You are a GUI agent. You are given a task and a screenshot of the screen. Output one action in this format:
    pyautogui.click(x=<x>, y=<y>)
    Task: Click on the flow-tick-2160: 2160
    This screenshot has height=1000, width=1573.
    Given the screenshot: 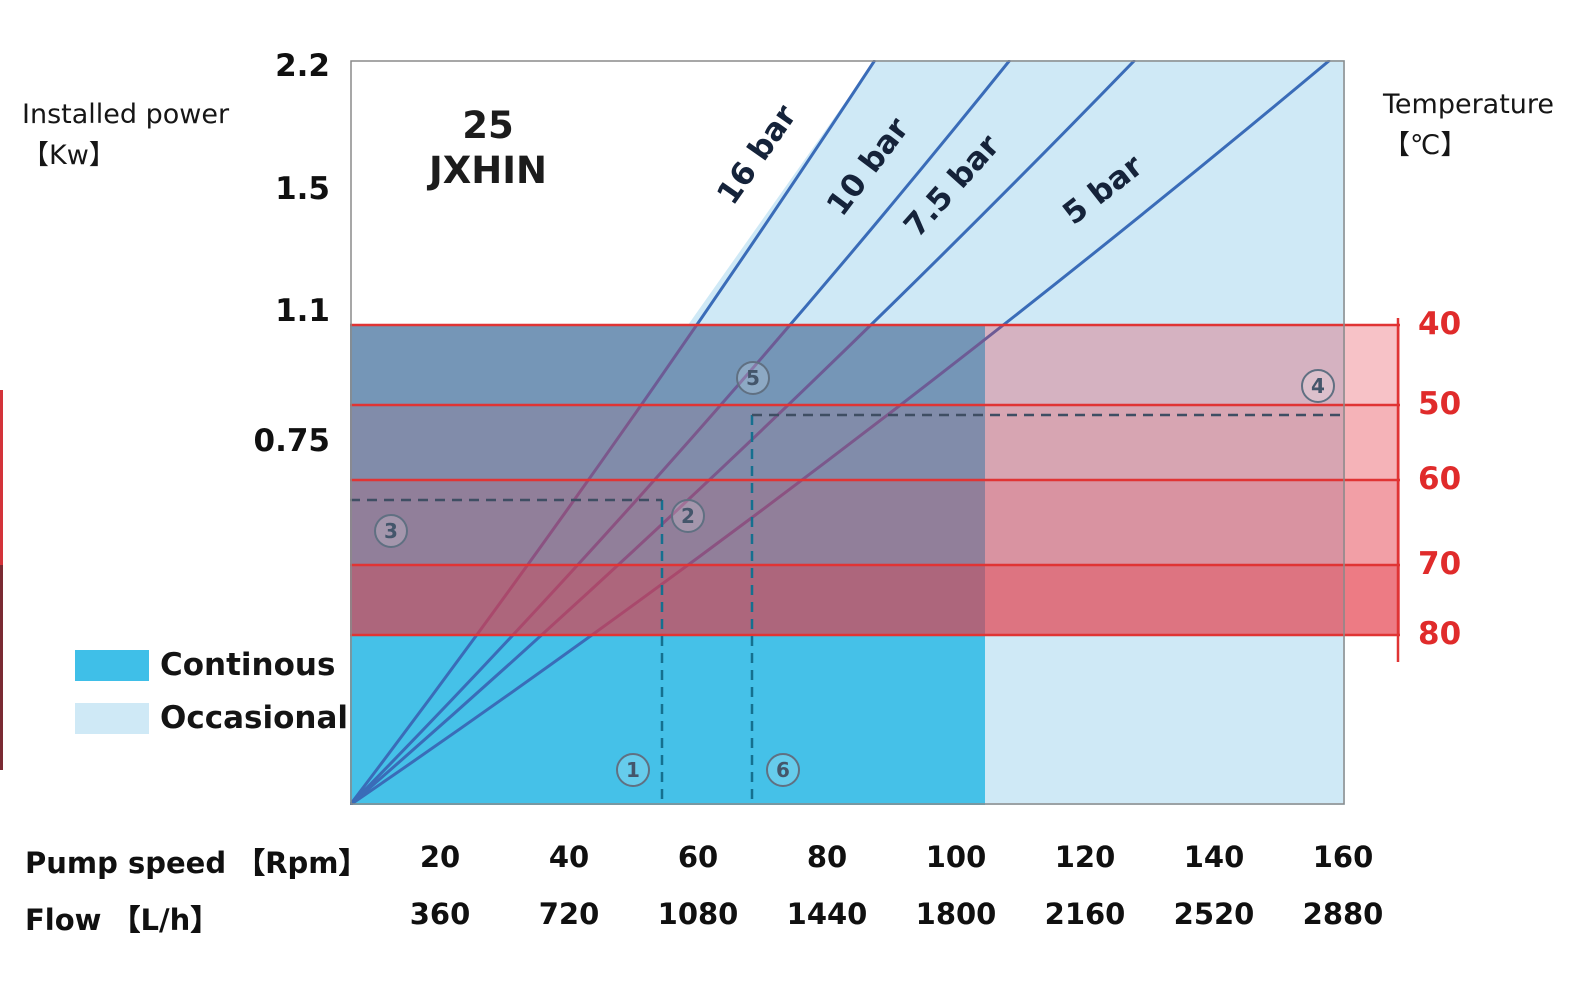 What is the action you would take?
    pyautogui.click(x=1085, y=914)
    